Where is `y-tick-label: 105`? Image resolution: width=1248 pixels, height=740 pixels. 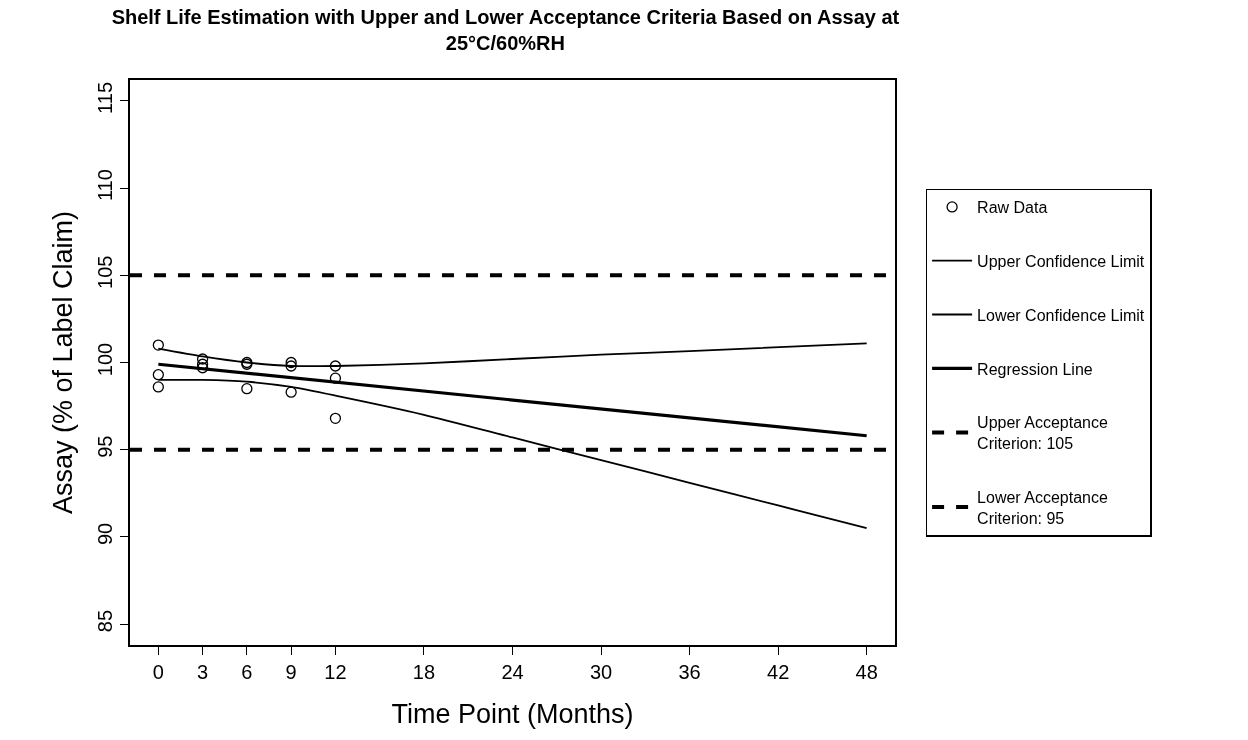 y-tick-label: 105 is located at coordinates (105, 272).